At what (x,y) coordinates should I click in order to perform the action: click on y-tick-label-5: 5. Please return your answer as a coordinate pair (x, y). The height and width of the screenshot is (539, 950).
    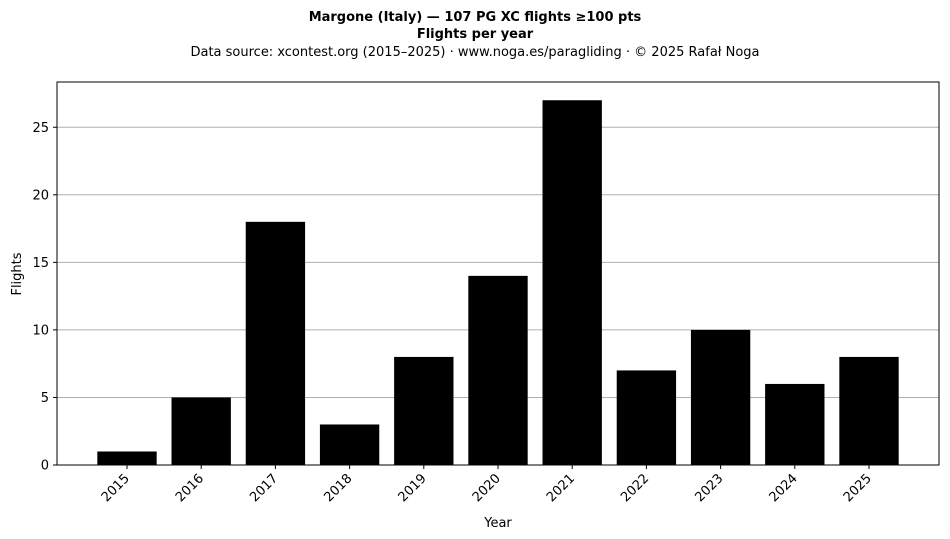
    Looking at the image, I should click on (45, 398).